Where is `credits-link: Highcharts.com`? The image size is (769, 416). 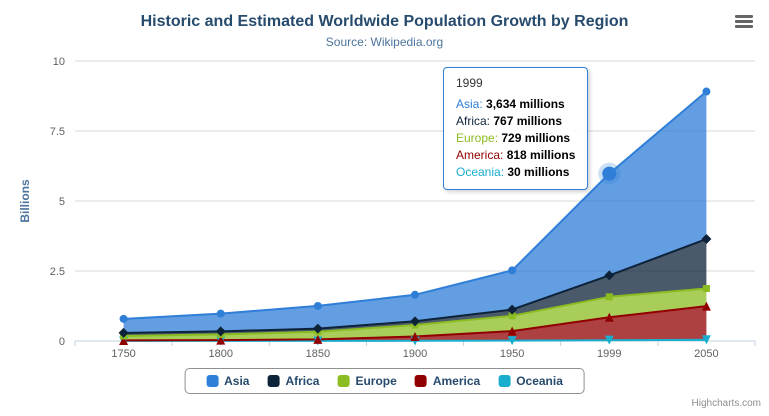
credits-link: Highcharts.com is located at coordinates (726, 403).